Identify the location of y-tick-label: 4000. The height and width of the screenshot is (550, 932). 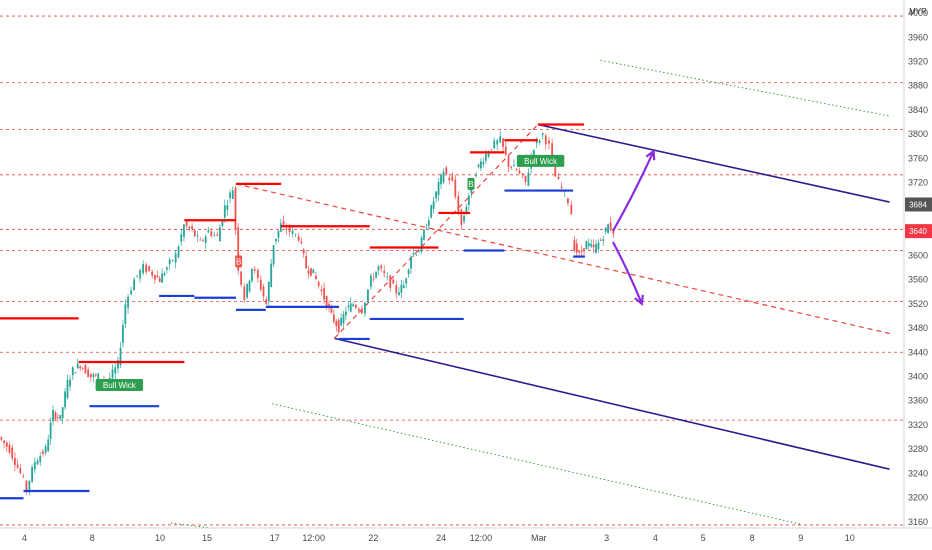
(918, 13).